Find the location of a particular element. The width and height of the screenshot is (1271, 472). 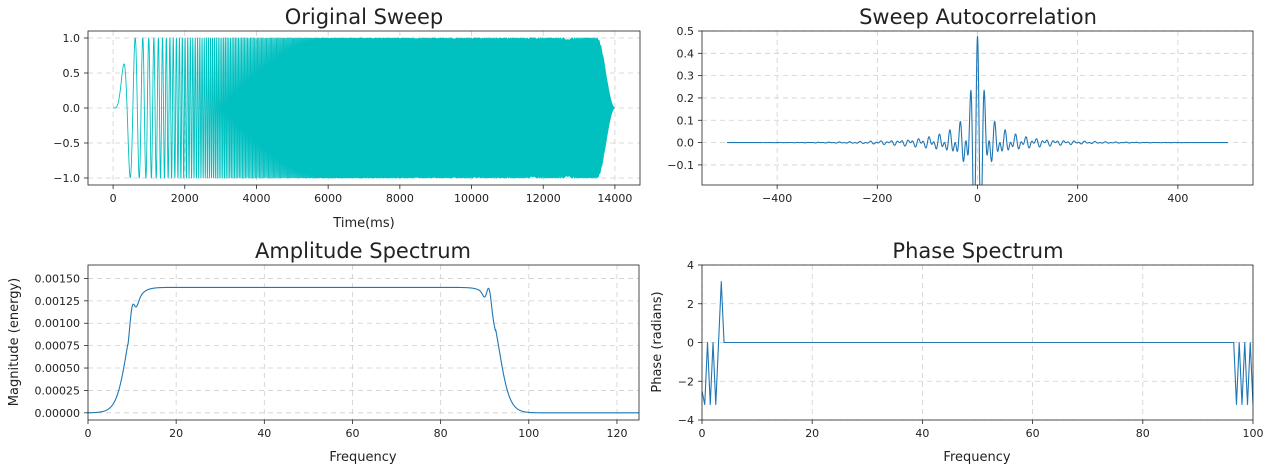

y-tick-label: 0.00150 is located at coordinates (58, 278).